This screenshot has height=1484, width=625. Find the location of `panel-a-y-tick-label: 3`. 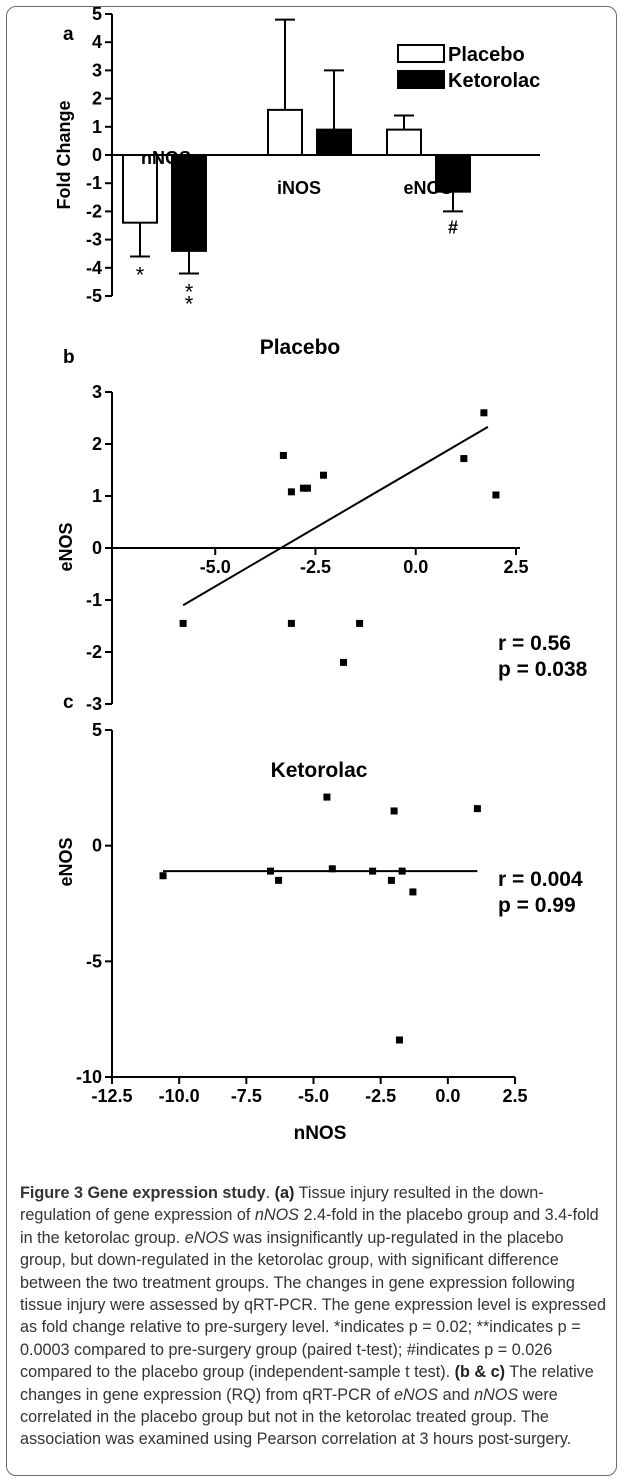

panel-a-y-tick-label: 3 is located at coordinates (97, 70).